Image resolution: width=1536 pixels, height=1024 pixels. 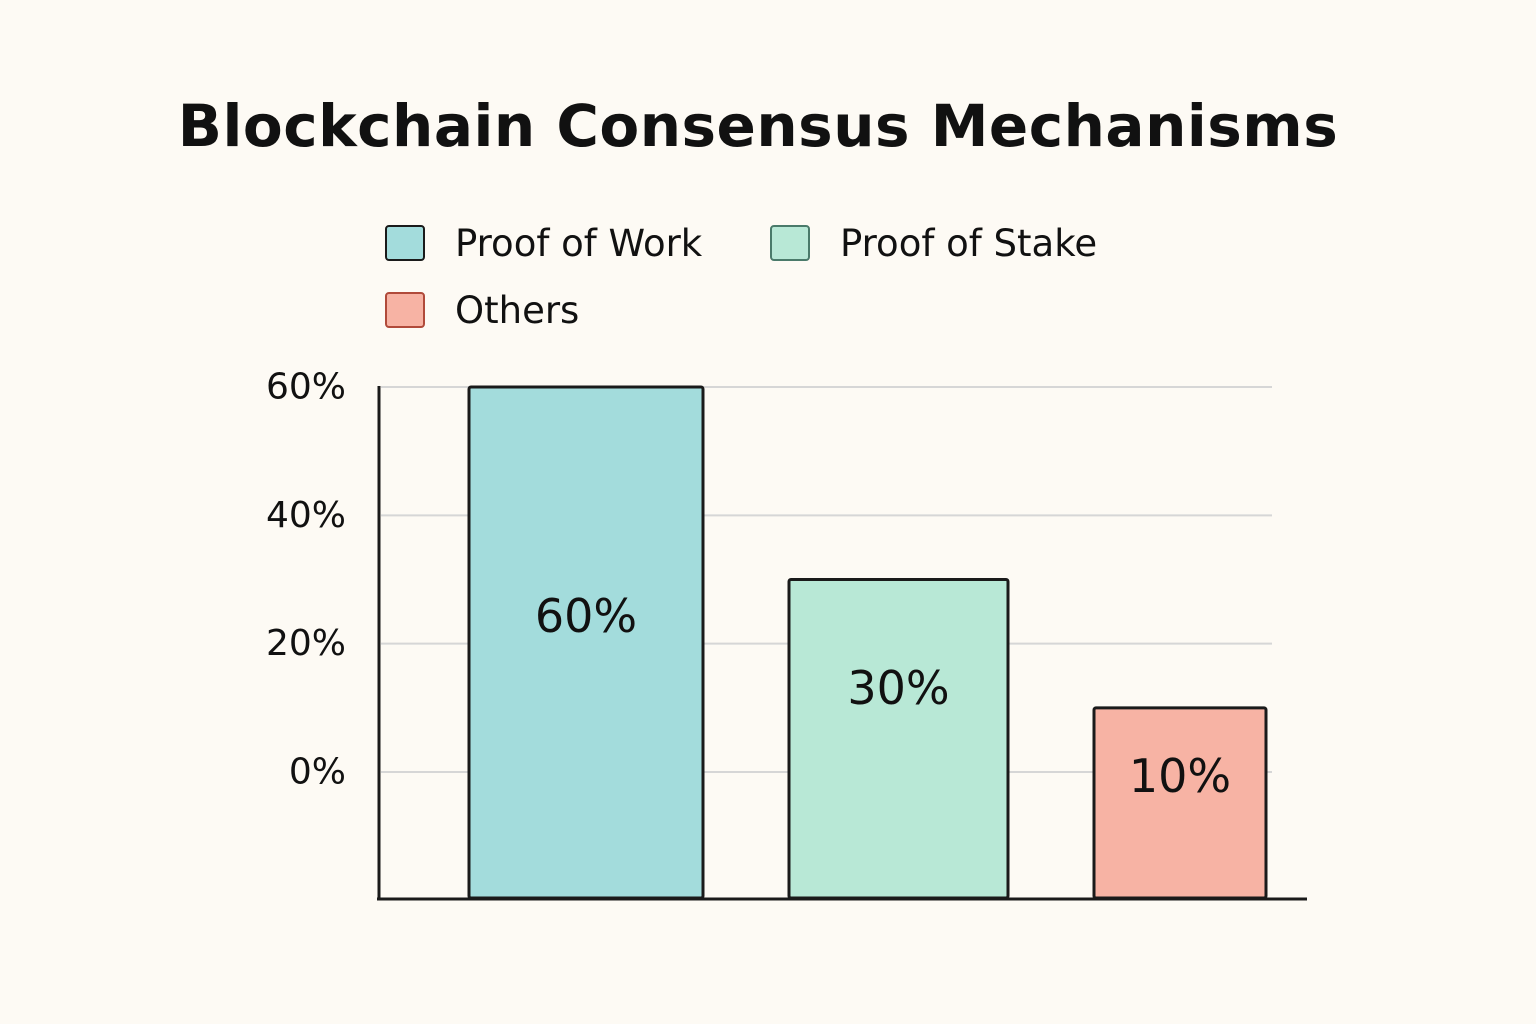 What do you see at coordinates (306, 580) in the screenshot?
I see `y-axis-ticks: 0% 20% 40% 60%` at bounding box center [306, 580].